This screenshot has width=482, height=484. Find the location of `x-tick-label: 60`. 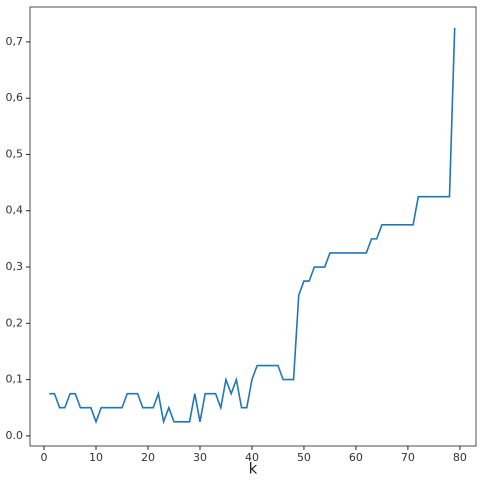

x-tick-label: 60 is located at coordinates (356, 457).